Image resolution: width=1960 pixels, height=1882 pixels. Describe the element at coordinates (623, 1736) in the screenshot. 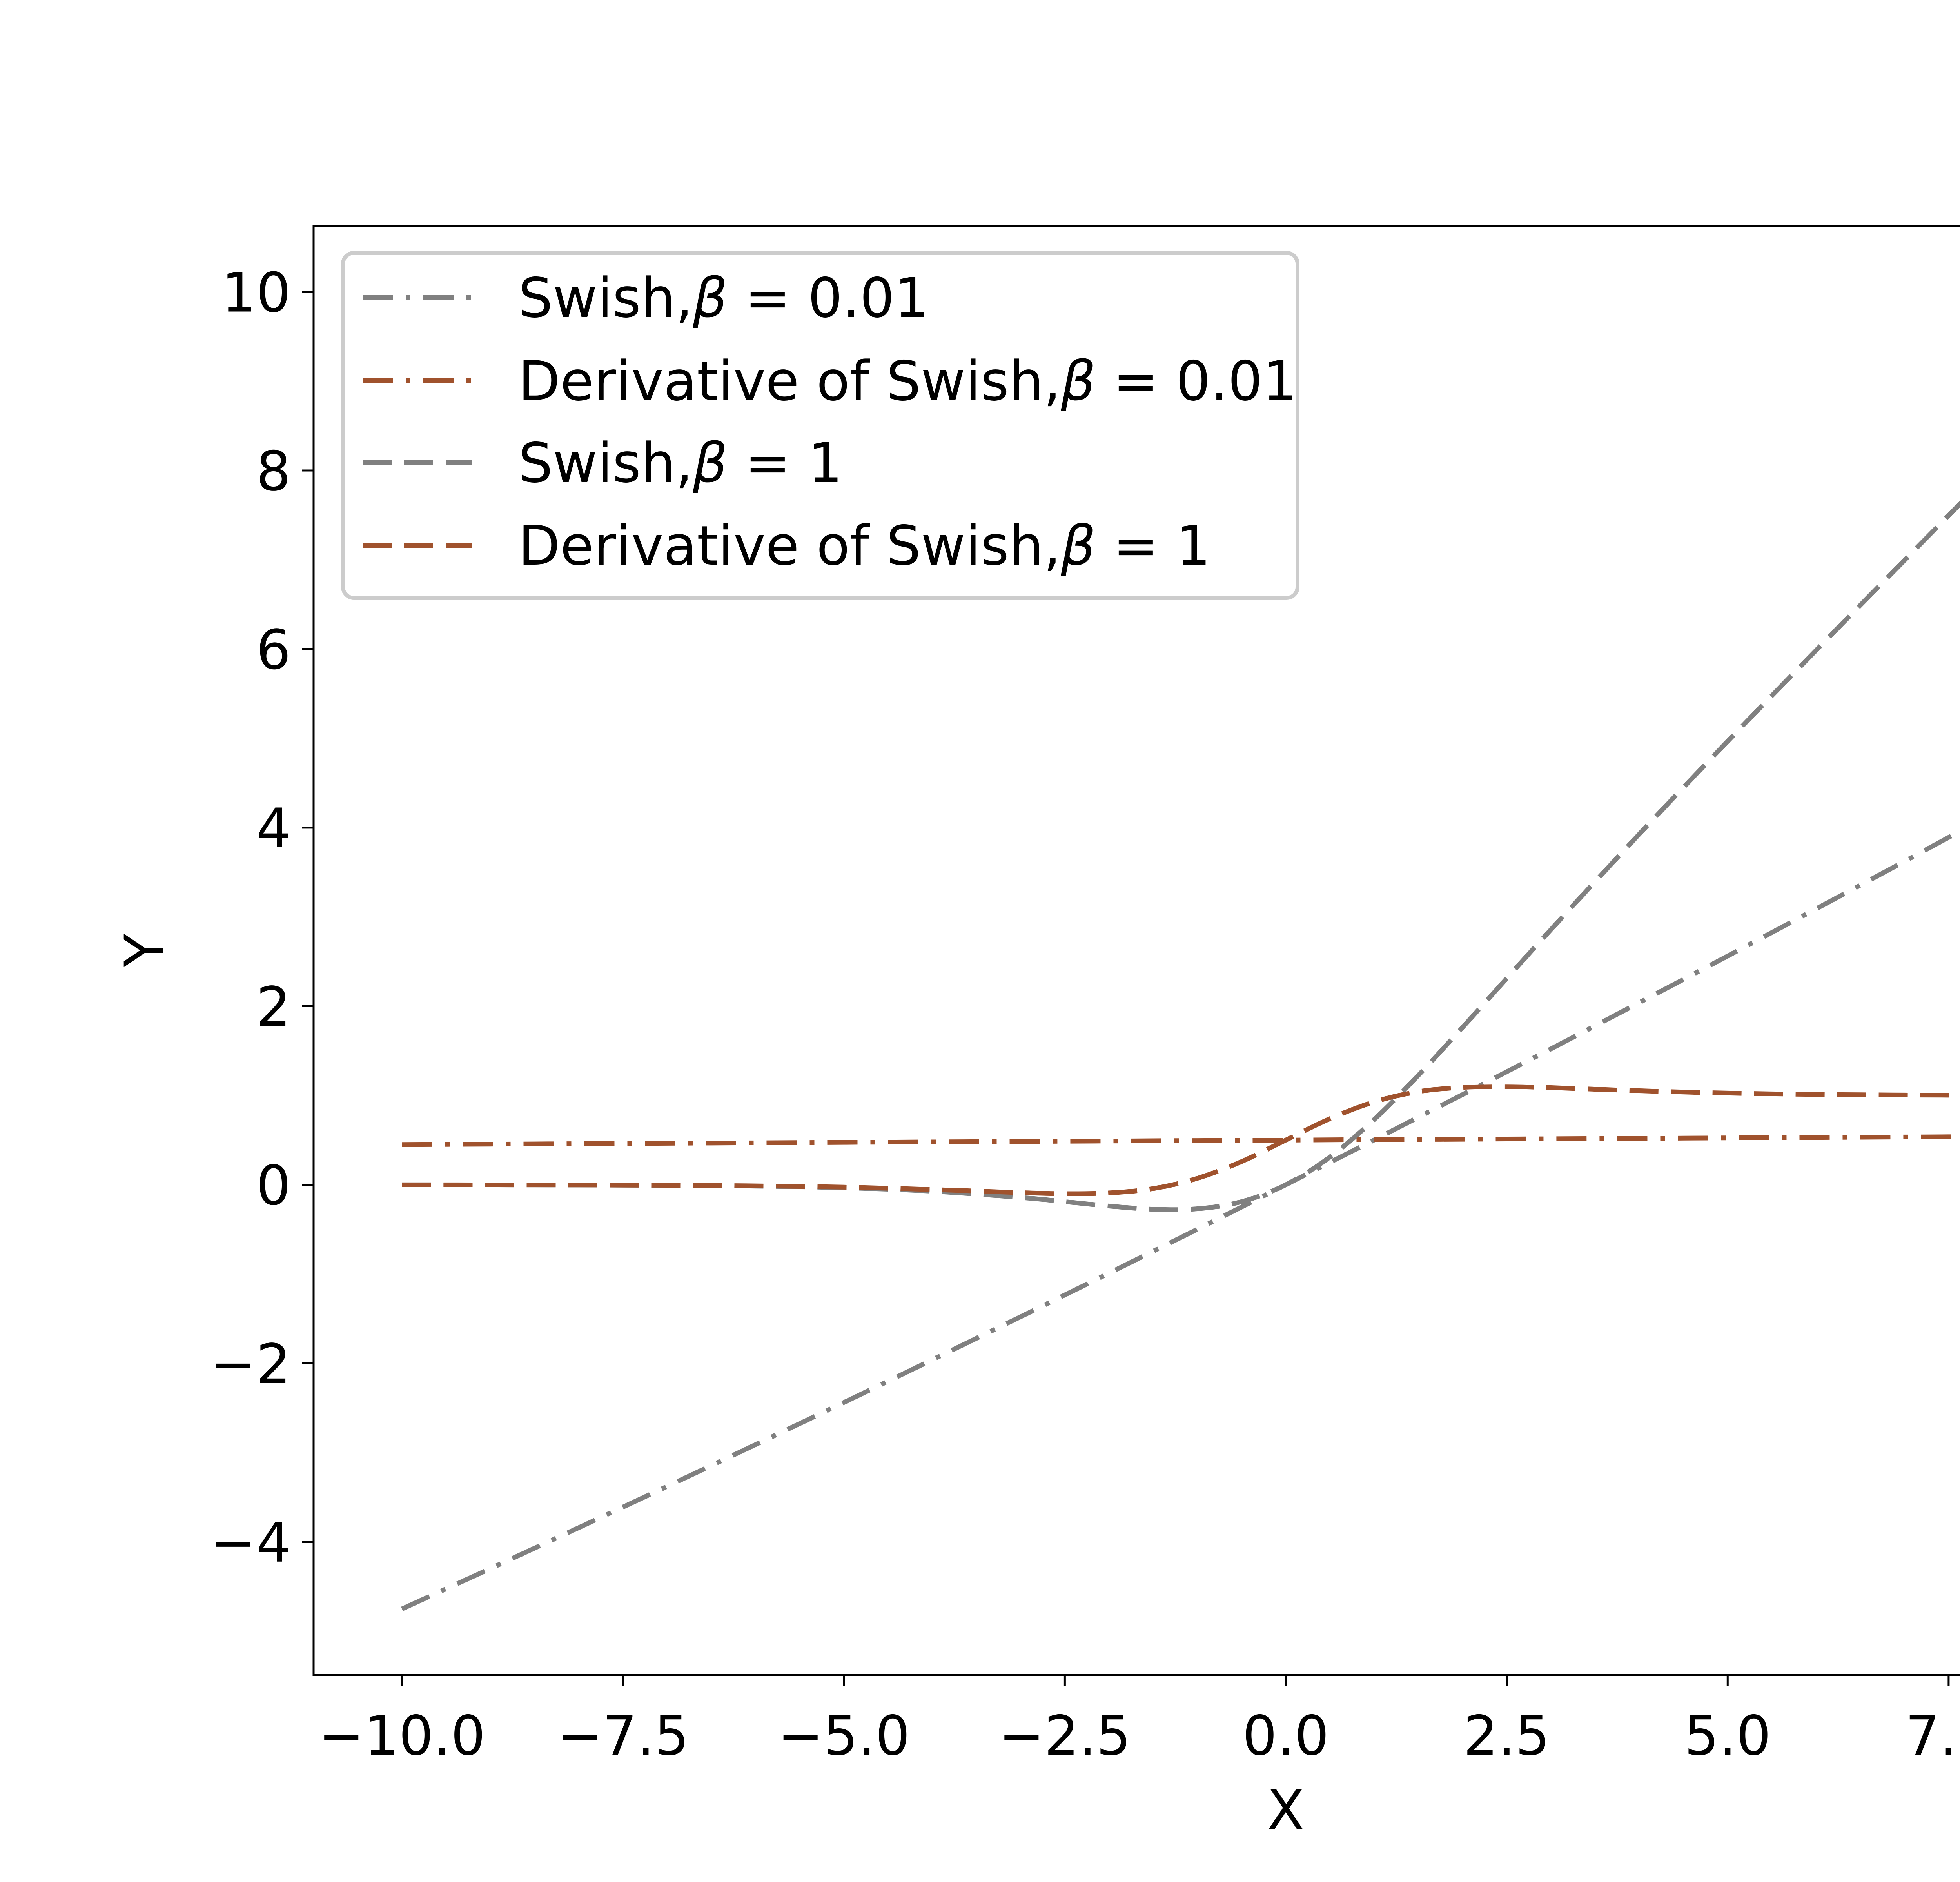

I see `x-tick-label: −7.5` at that location.